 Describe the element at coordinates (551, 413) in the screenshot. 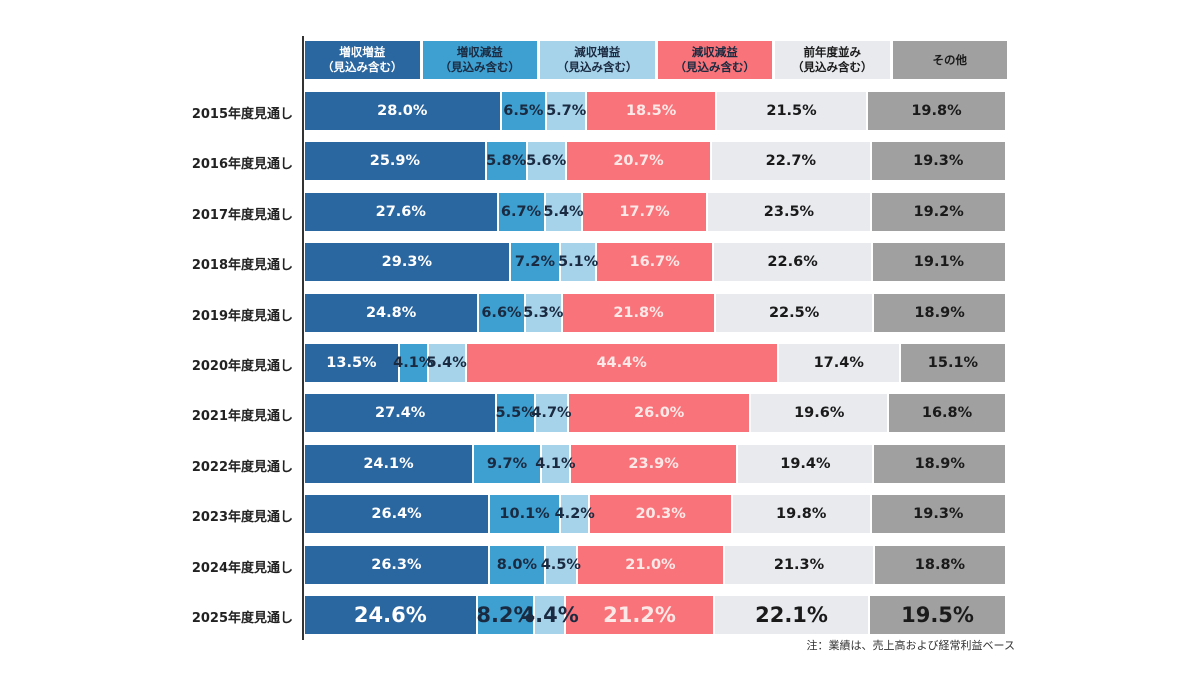

I see `bar-segment: 4.7%` at that location.